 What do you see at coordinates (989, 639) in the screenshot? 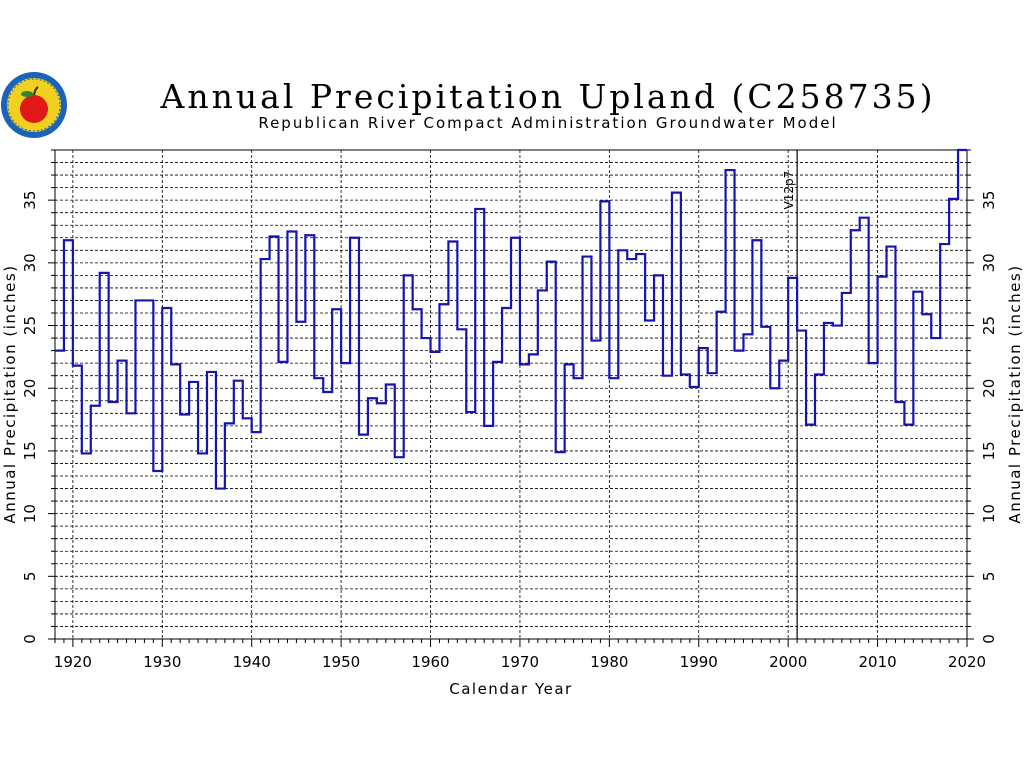
I see `y-tick-label-right: 0` at bounding box center [989, 639].